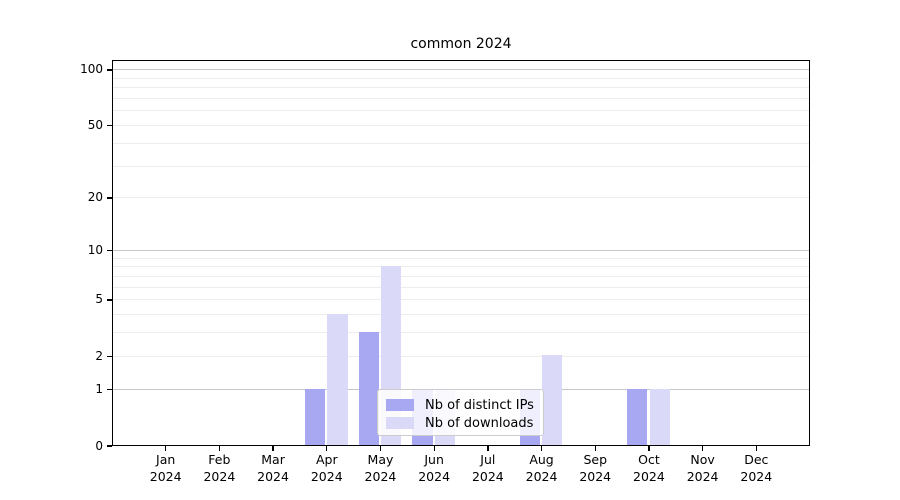 The width and height of the screenshot is (900, 500). I want to click on x-tick-label: Jul 2024, so click(487, 468).